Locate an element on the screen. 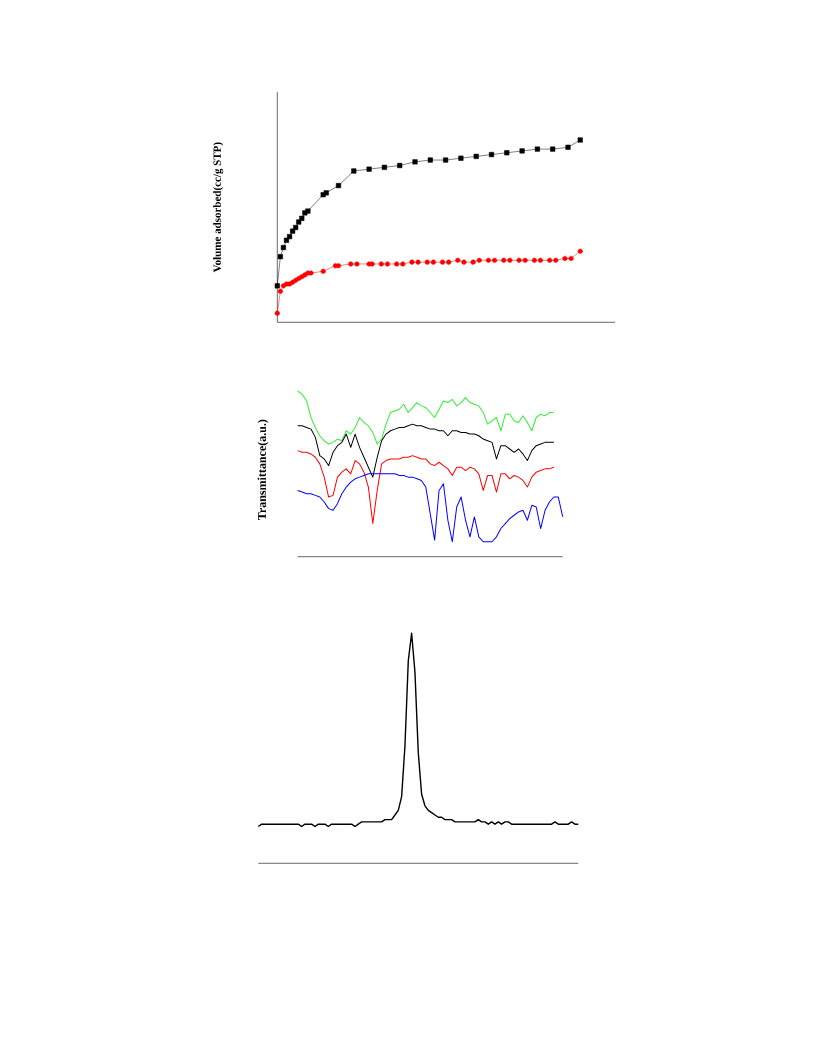 The height and width of the screenshot is (1056, 816). y-axis-title: Volume adsorbed(cc/g STP) is located at coordinates (218, 207).